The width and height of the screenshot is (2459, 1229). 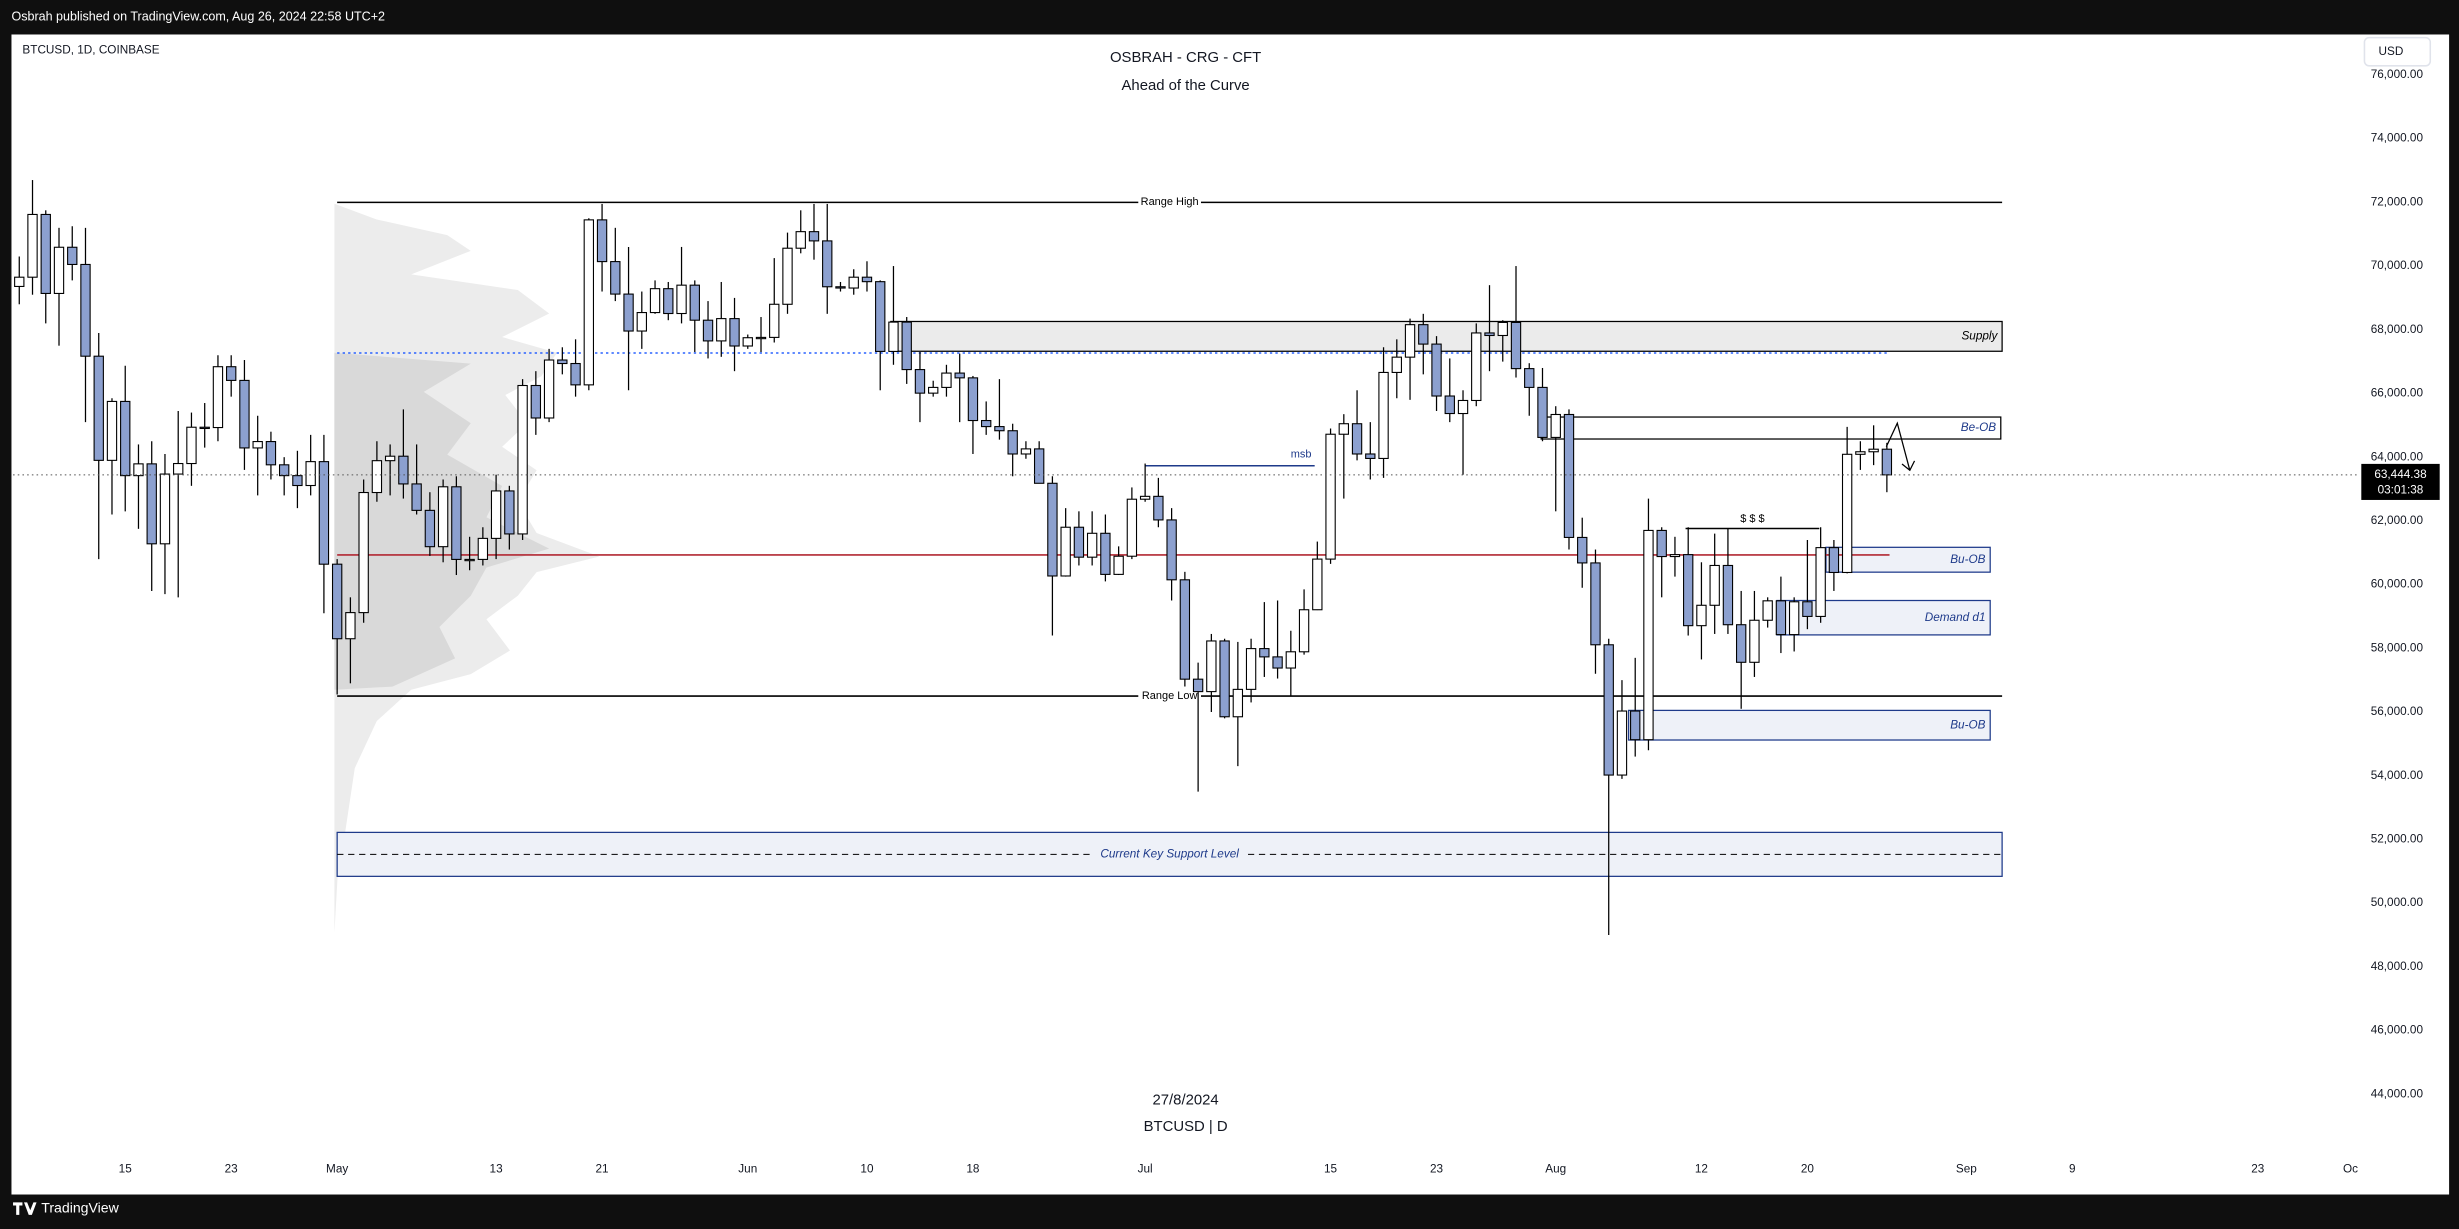 I want to click on x-tick-label: 20, so click(x=1808, y=1169).